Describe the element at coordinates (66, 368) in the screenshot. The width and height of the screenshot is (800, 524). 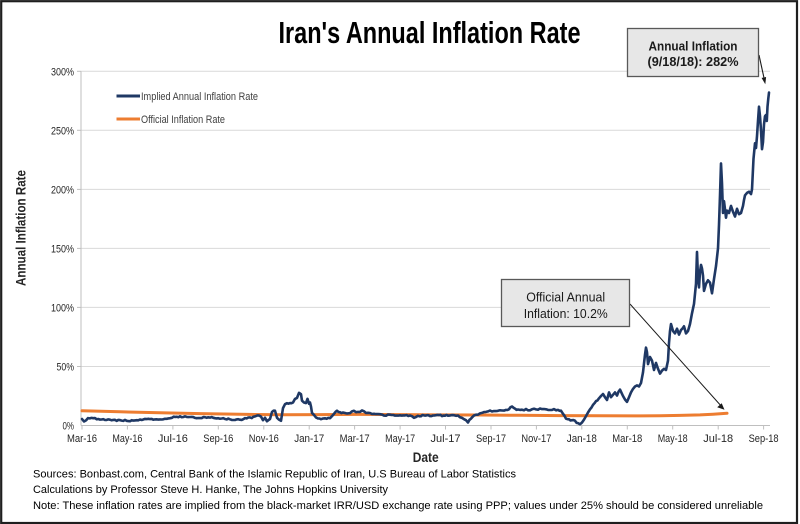
I see `svg-text: 50%` at that location.